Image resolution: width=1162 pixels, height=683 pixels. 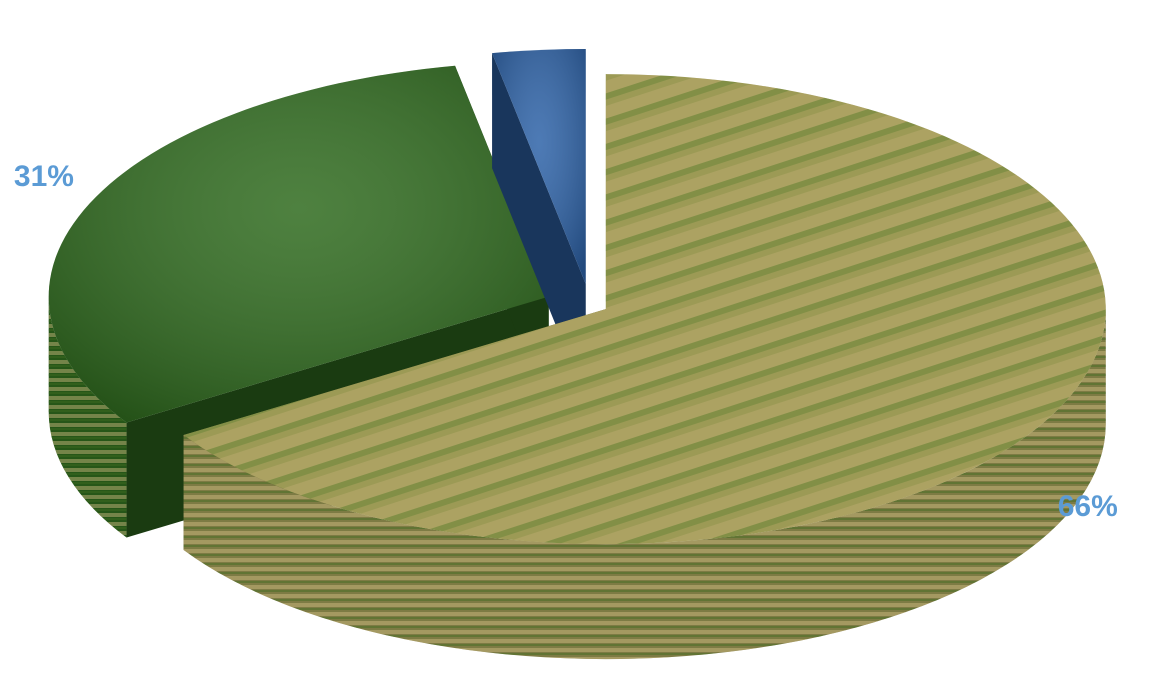 I want to click on data-label: 3%, so click(x=533, y=1).